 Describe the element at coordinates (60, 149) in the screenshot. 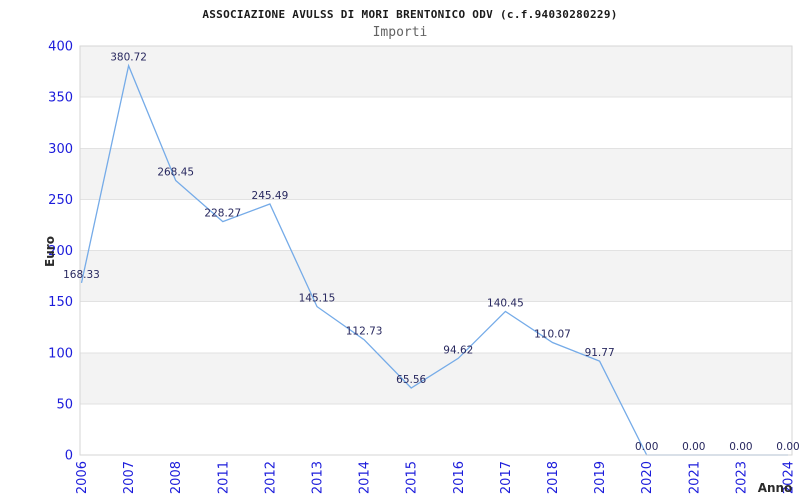

I see `y-tick-label: 300` at that location.